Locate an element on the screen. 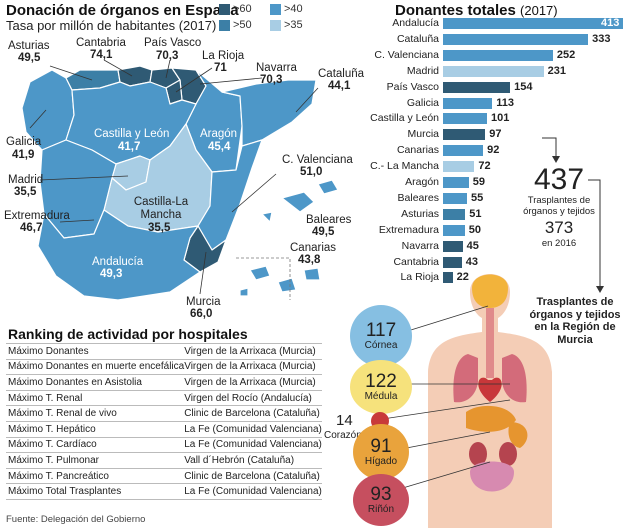 Image resolution: width=624 pixels, height=528 pixels. bar-value: 92 is located at coordinates (493, 150).